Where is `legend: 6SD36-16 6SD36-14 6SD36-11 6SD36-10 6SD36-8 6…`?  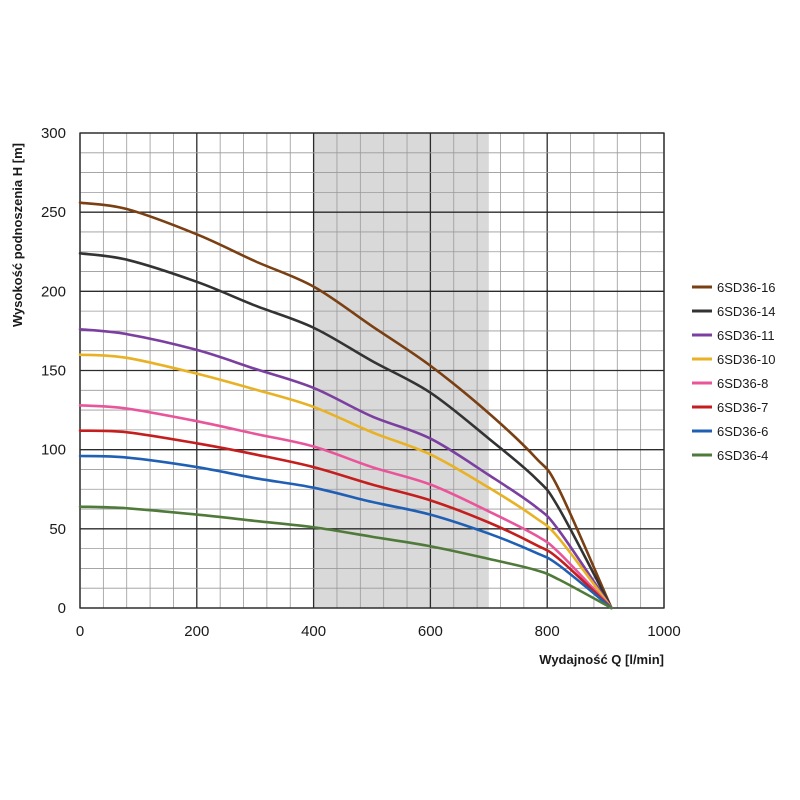
legend: 6SD36-16 6SD36-14 6SD36-11 6SD36-10 6SD36-8 6… is located at coordinates (734, 371).